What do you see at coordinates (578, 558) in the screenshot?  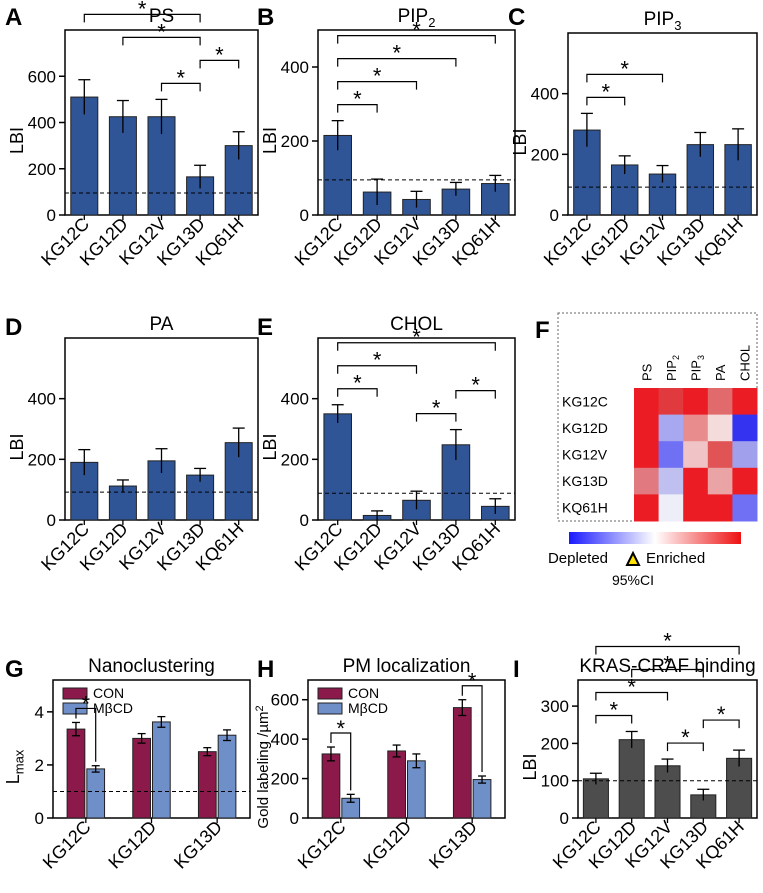 I see `legend-depleted: Depleted` at bounding box center [578, 558].